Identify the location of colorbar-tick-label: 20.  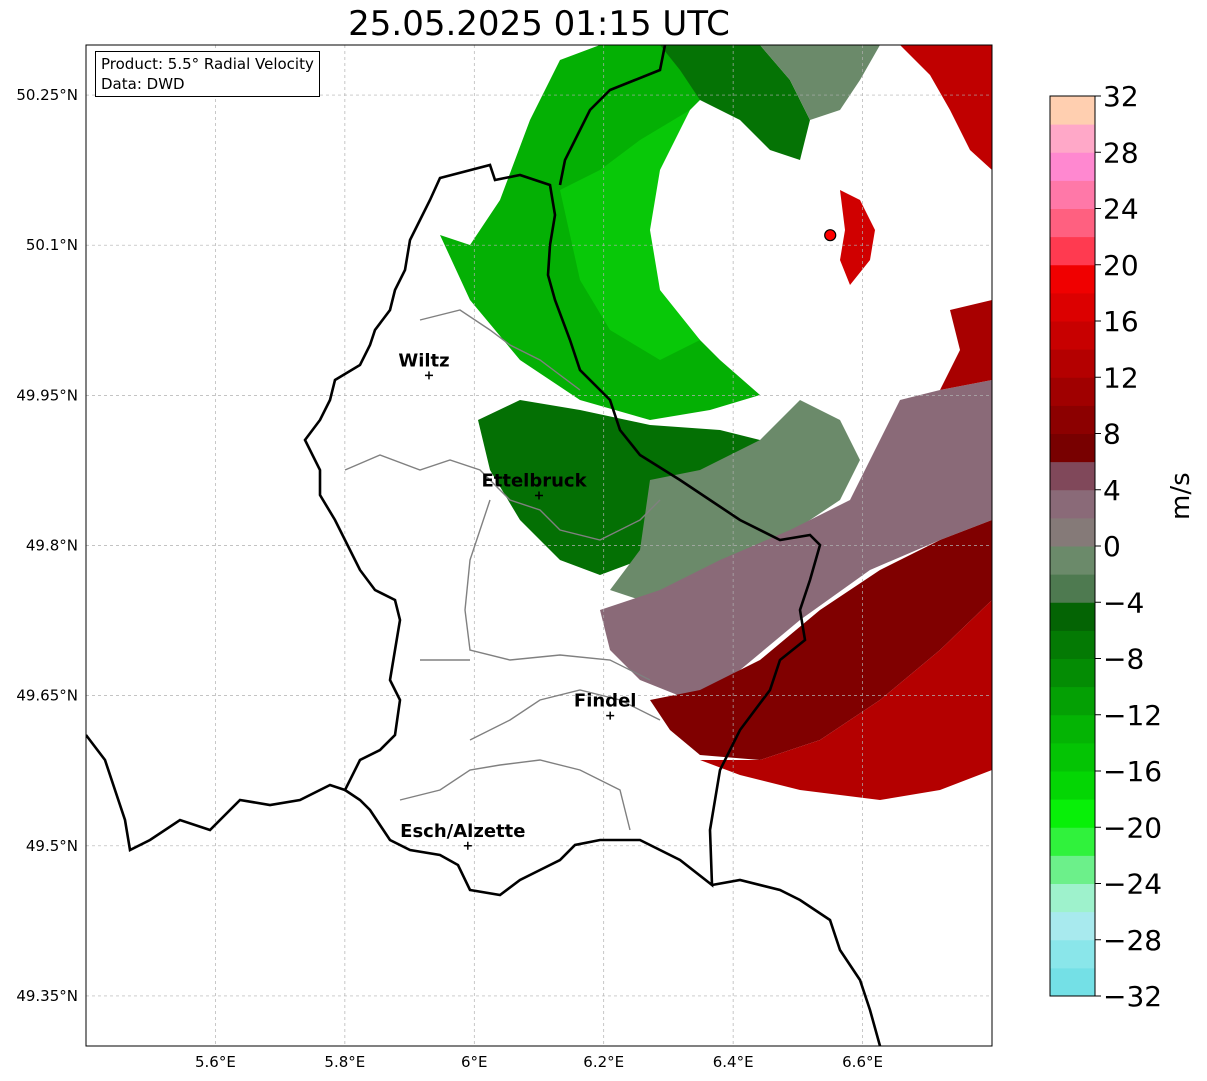
(1121, 265).